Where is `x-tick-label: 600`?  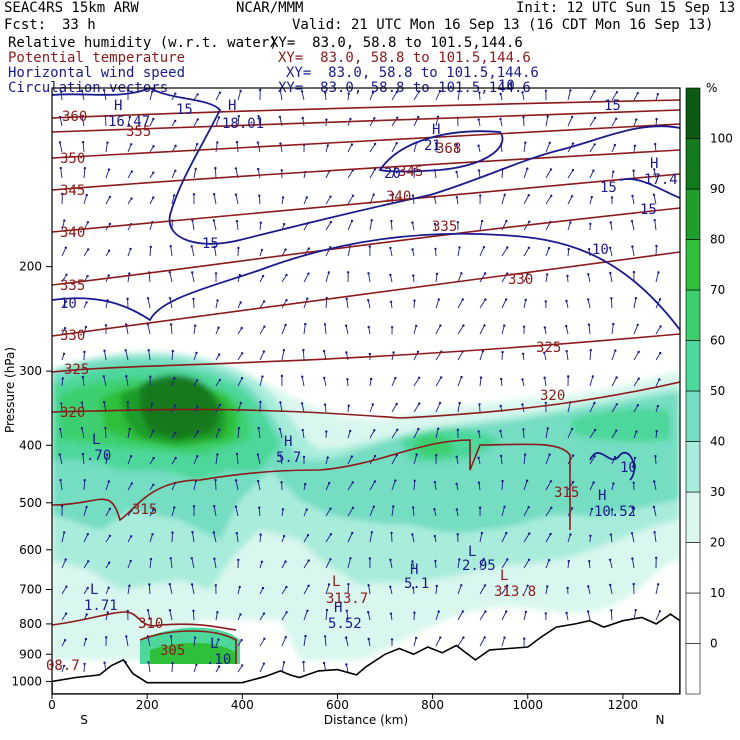
x-tick-label: 600 is located at coordinates (337, 705).